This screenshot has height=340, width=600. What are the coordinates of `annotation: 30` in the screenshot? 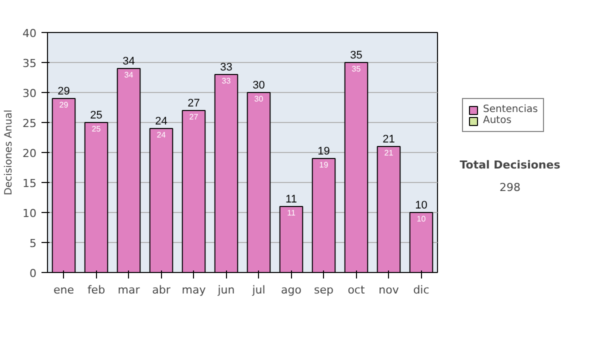 It's located at (258, 86).